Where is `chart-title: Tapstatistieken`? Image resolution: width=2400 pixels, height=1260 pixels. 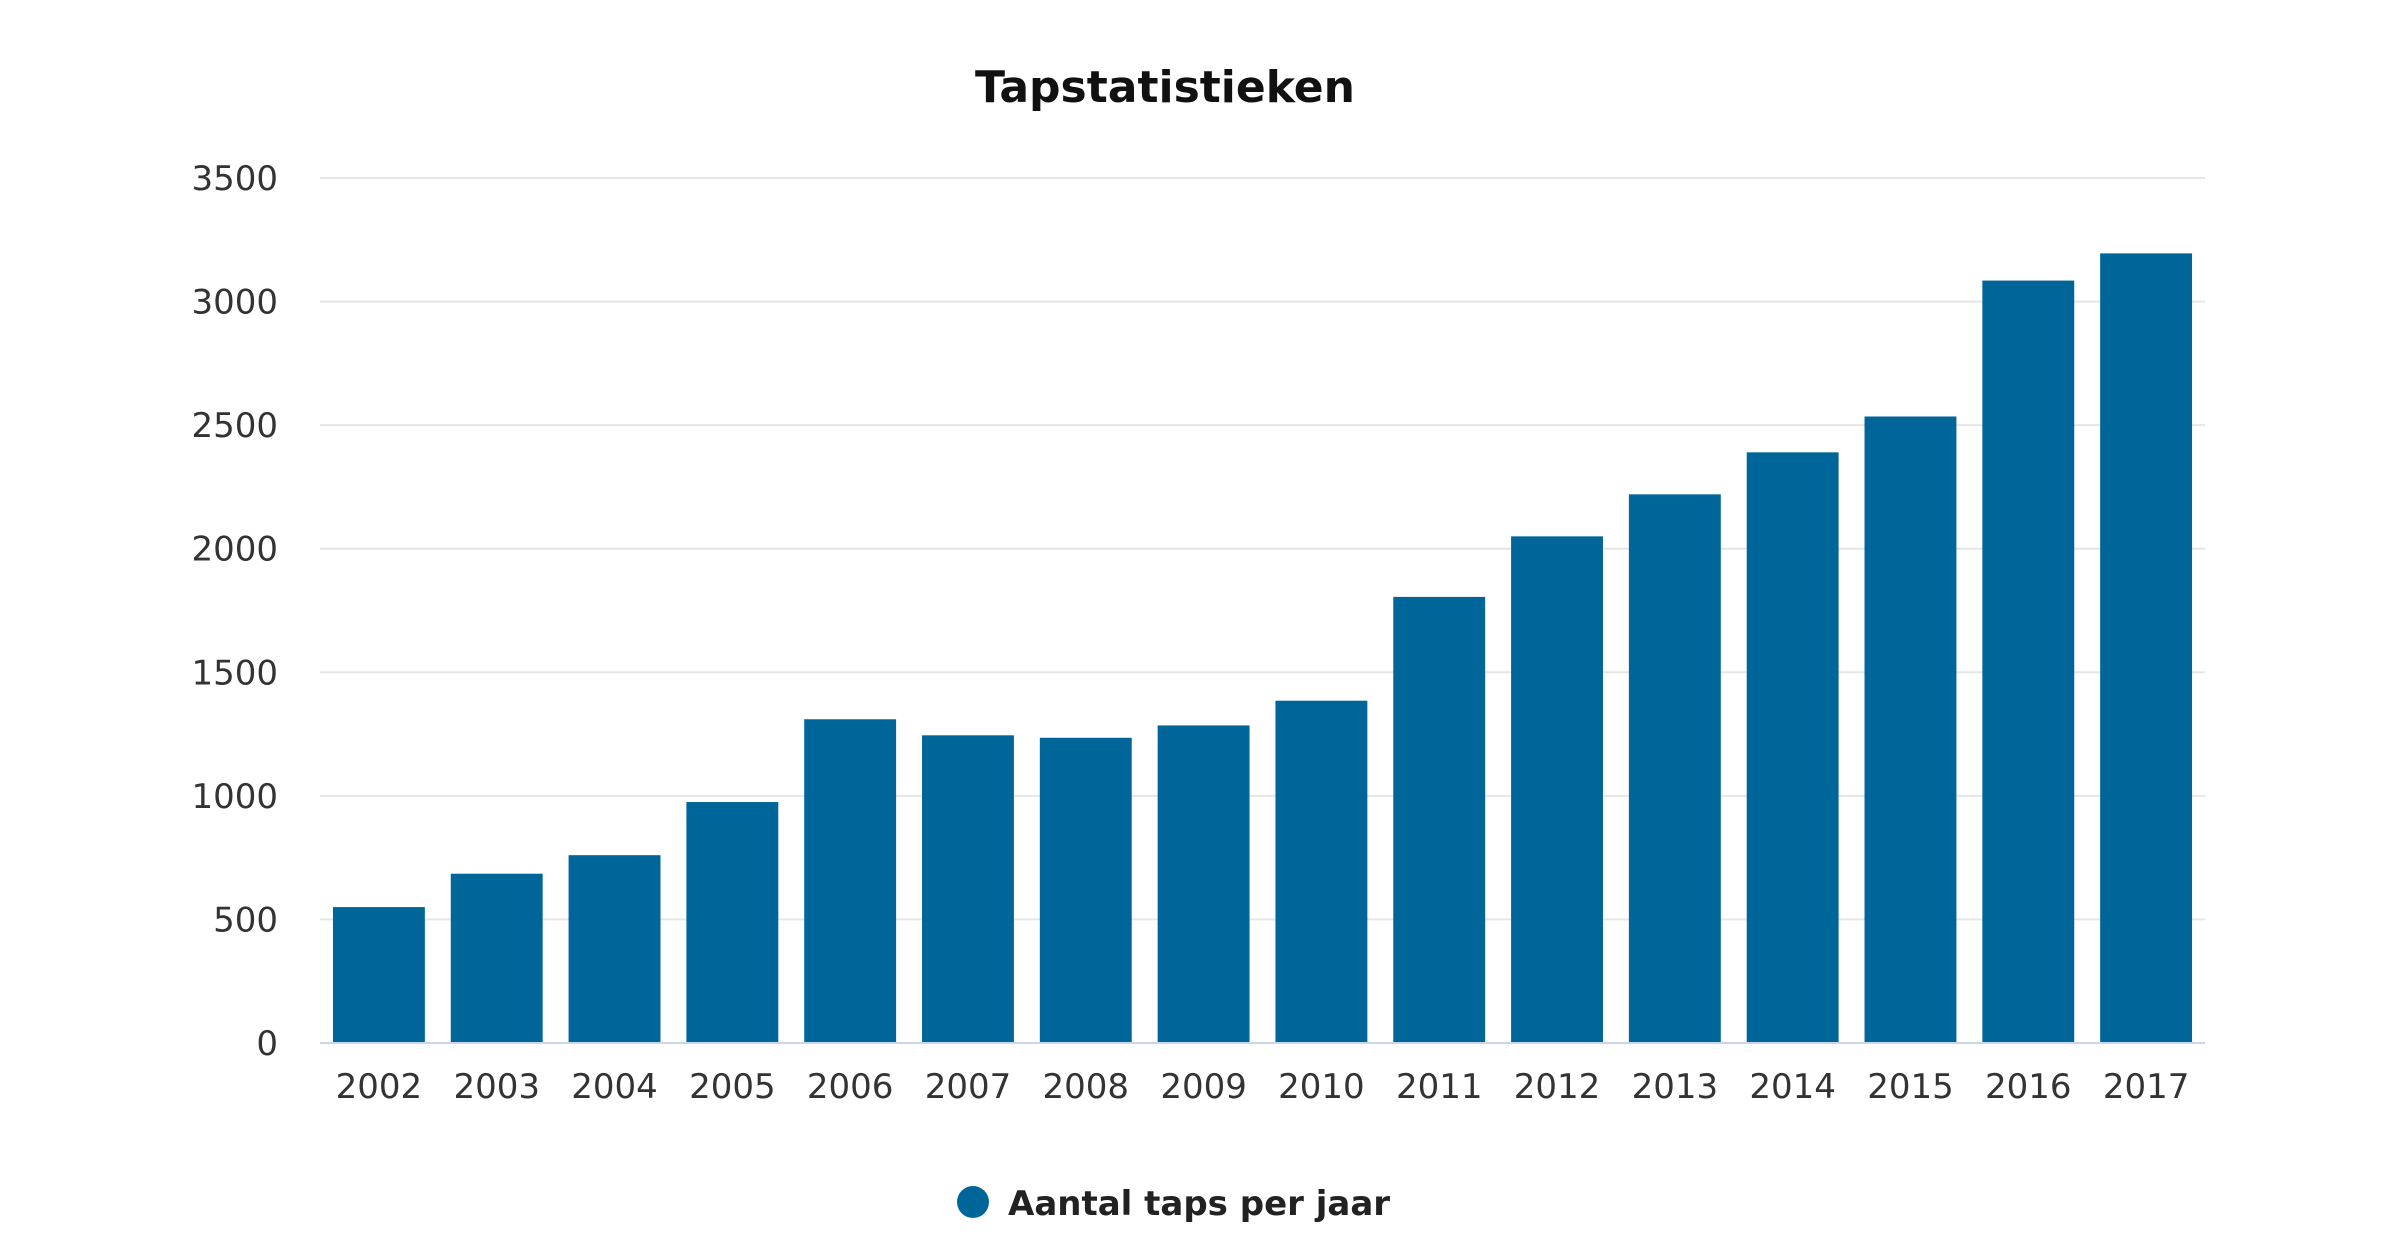
chart-title: Tapstatistieken is located at coordinates (1165, 87).